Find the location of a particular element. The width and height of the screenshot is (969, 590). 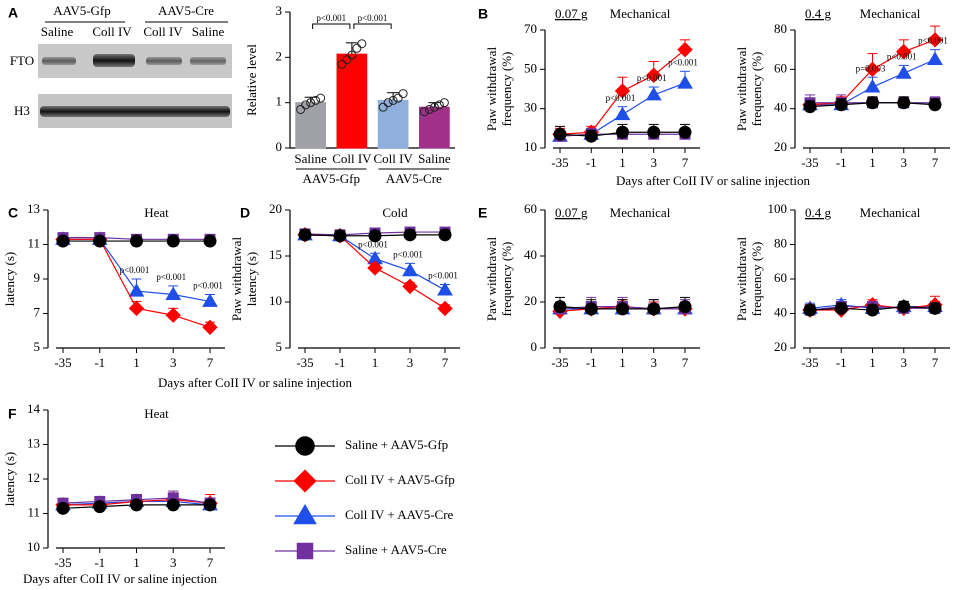

y-axis-label: Relative level is located at coordinates (251, 80).